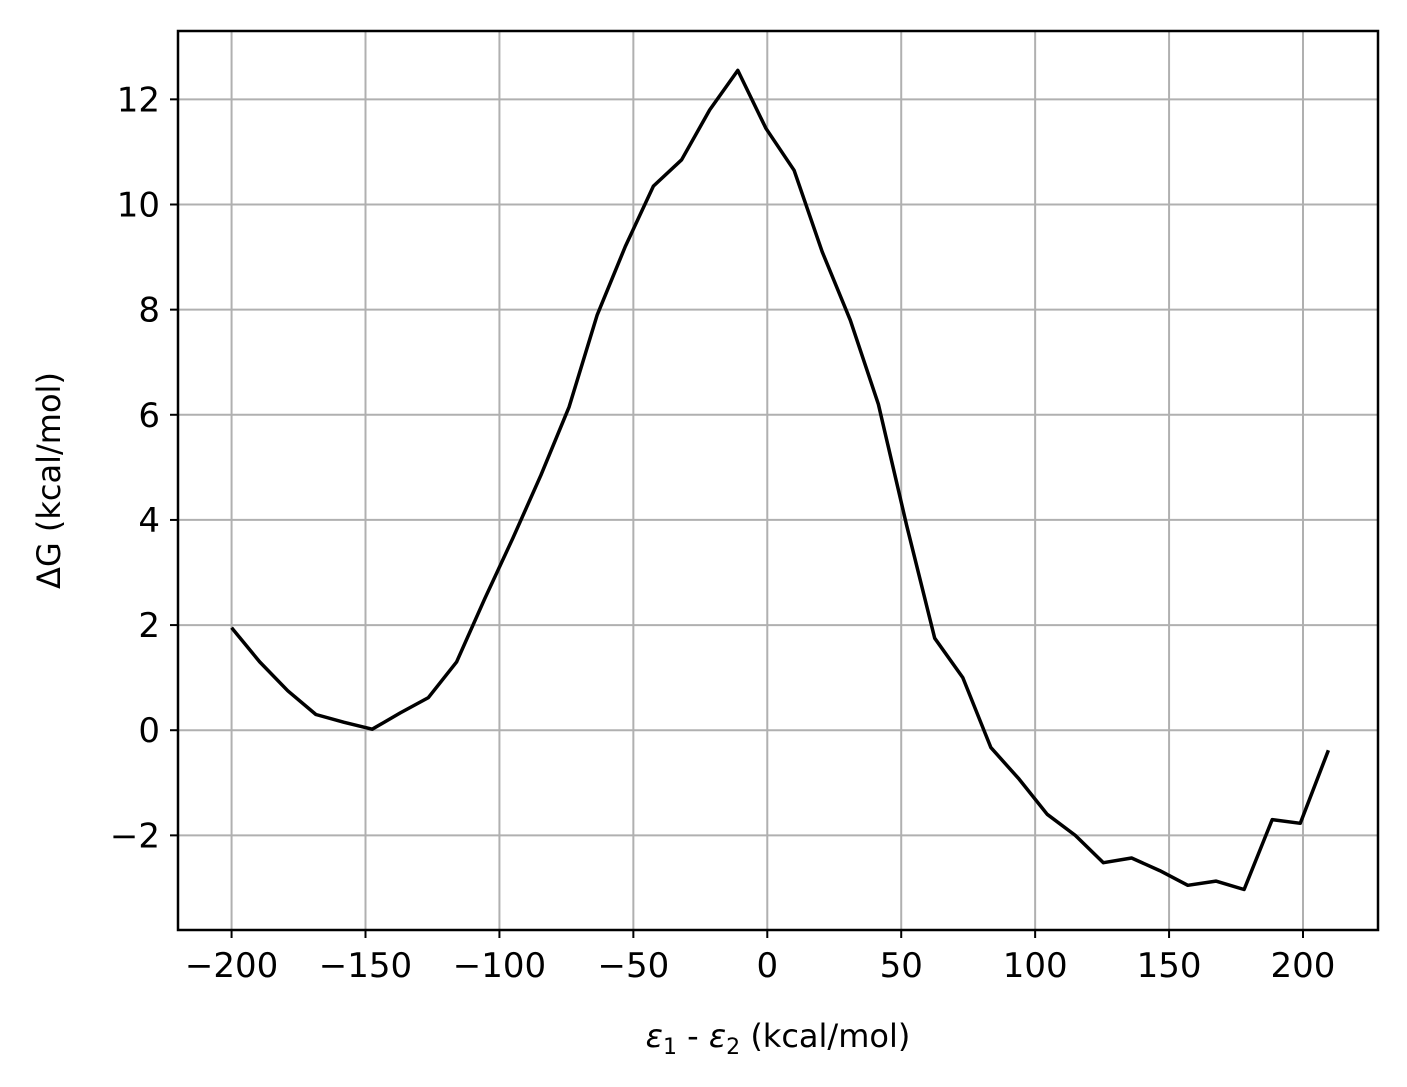  What do you see at coordinates (149, 416) in the screenshot?
I see `y-tick-label: 6` at bounding box center [149, 416].